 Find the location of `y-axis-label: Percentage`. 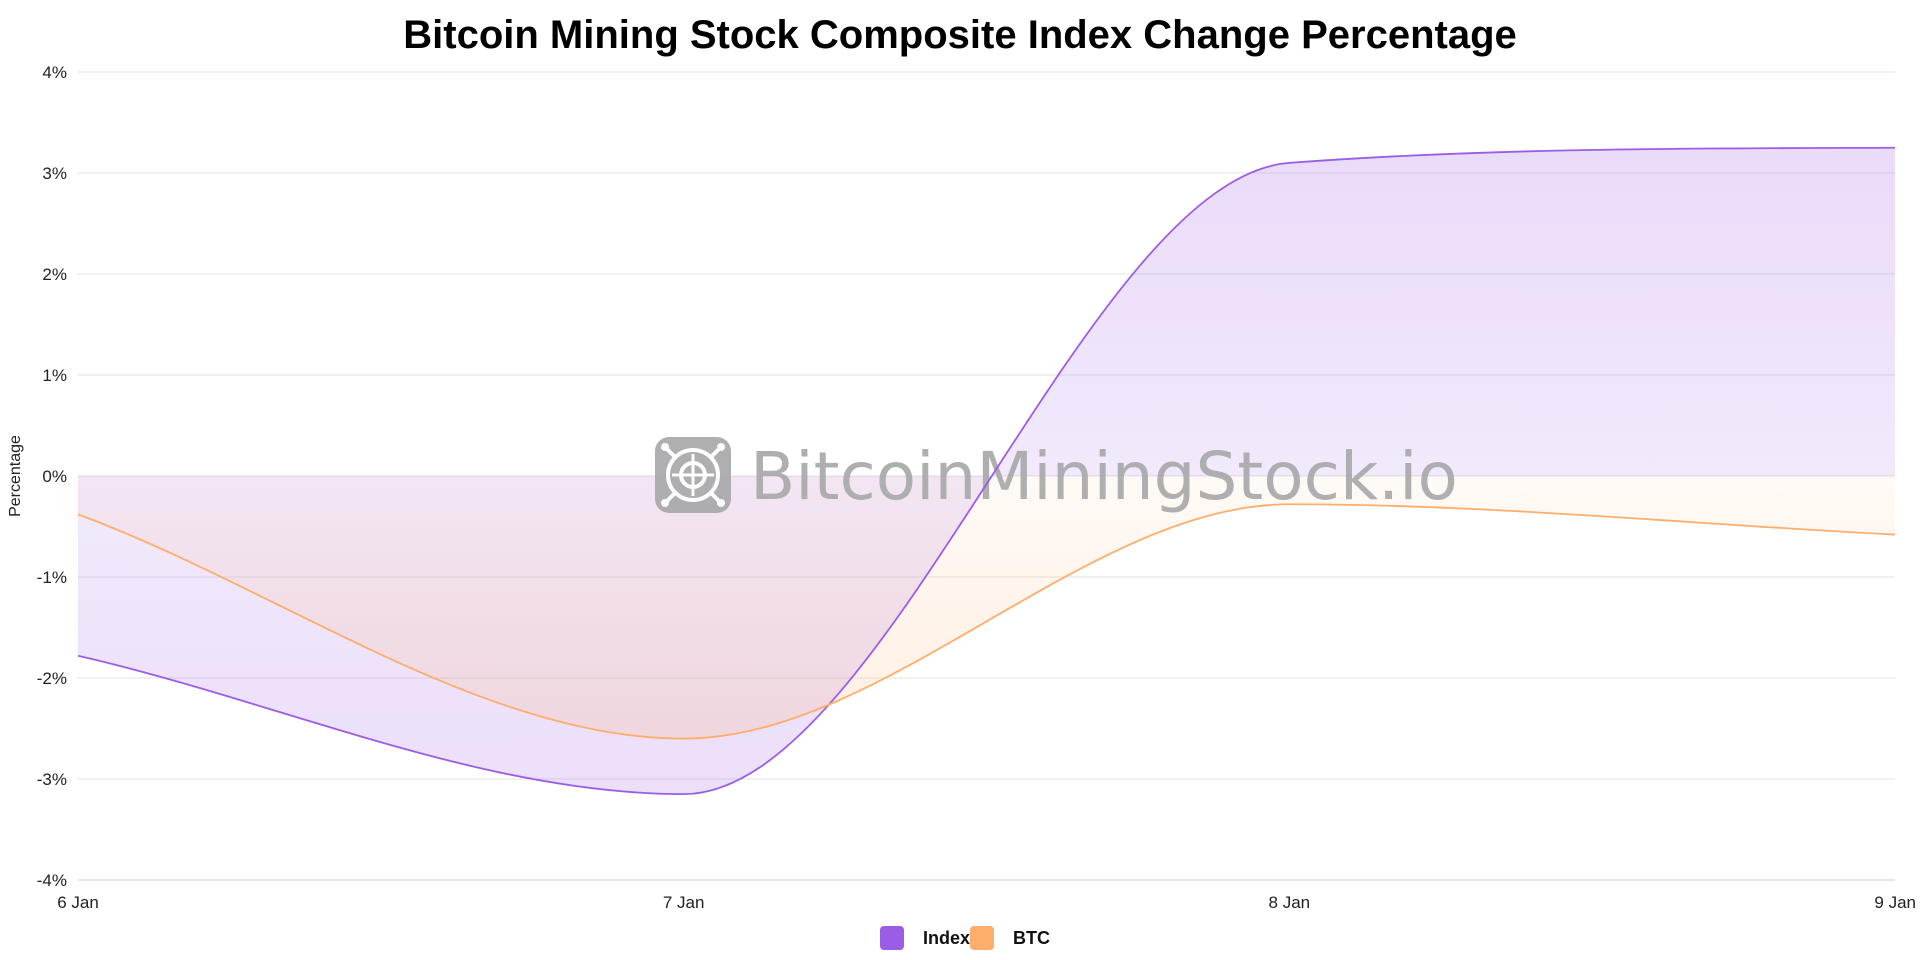

y-axis-label: Percentage is located at coordinates (15, 476).